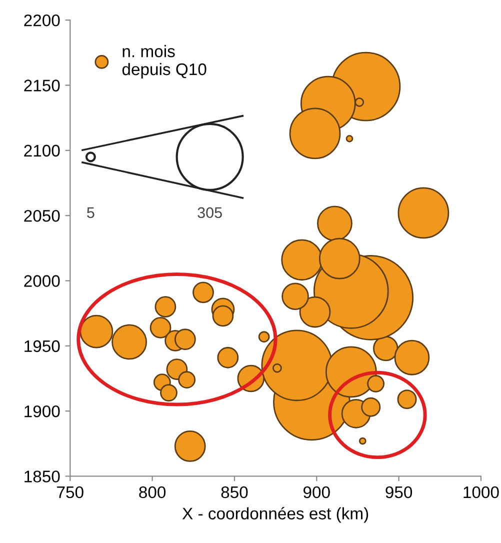 The height and width of the screenshot is (543, 501). I want to click on x-tick-label: 950, so click(399, 492).